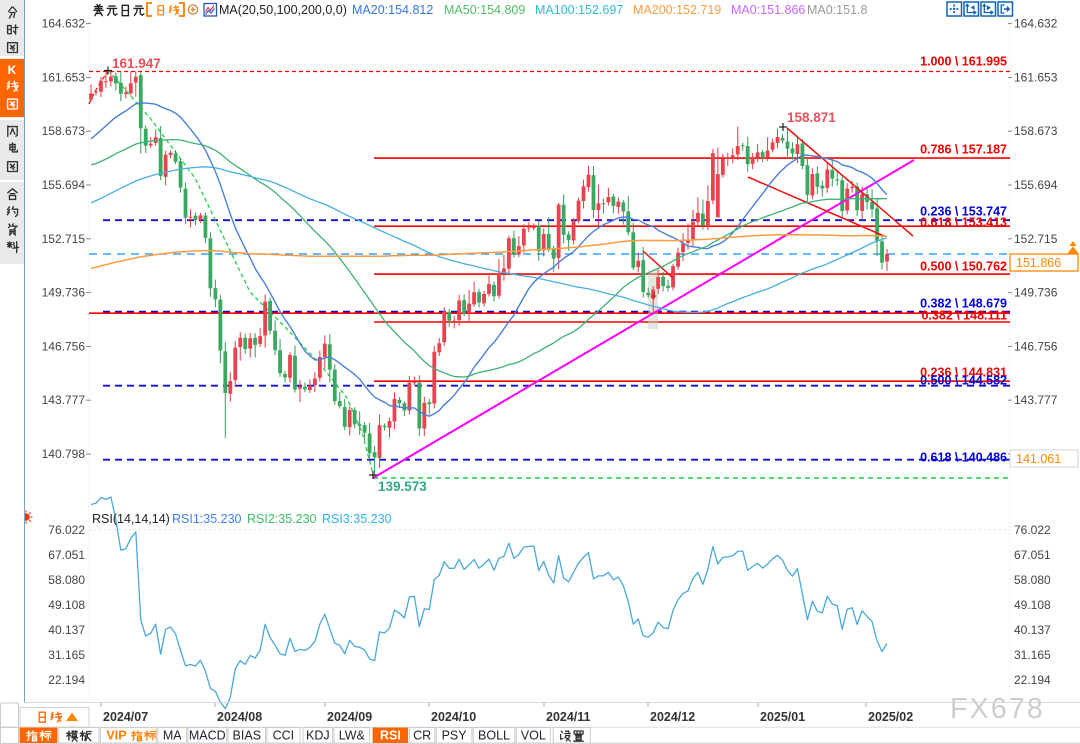  Describe the element at coordinates (136, 63) in the screenshot. I see `svg-text: 161.947` at that location.